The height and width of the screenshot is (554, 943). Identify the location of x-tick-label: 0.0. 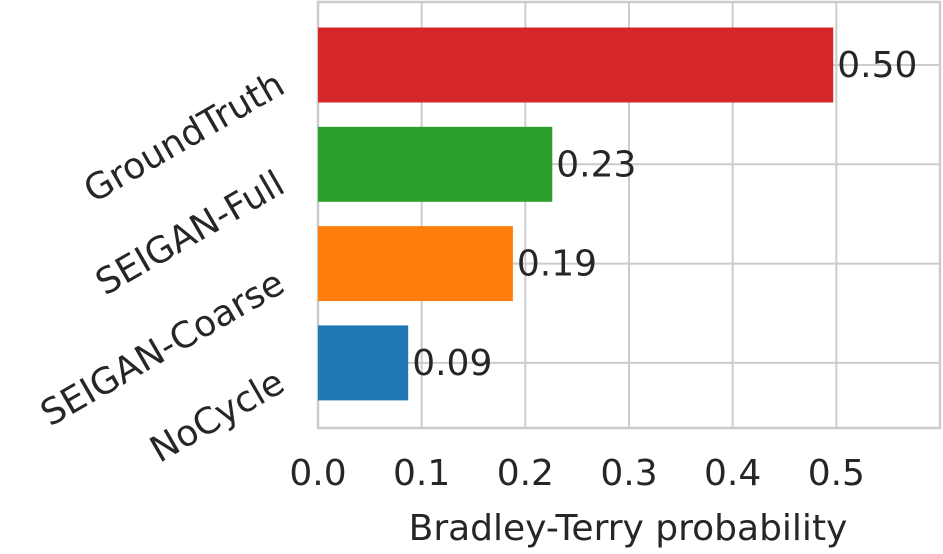
(317, 473).